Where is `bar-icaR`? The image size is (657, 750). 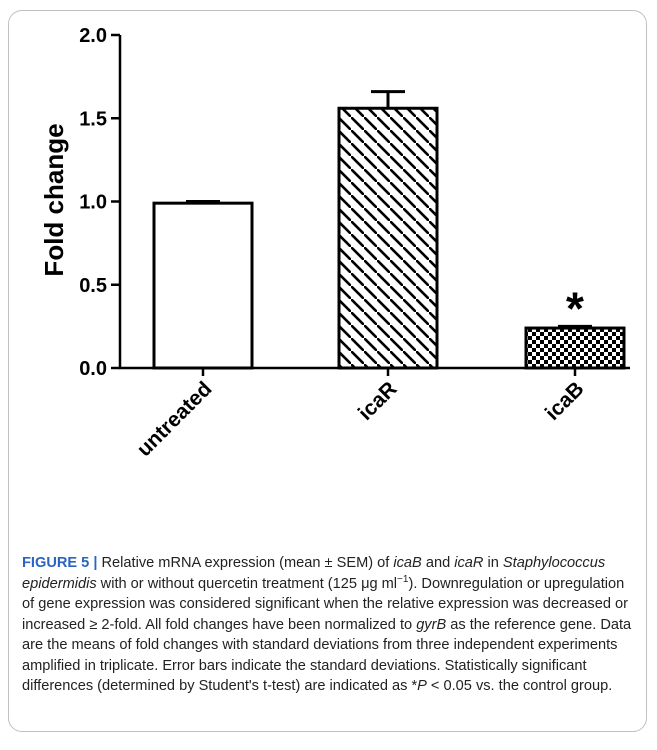
bar-icaR is located at coordinates (388, 238).